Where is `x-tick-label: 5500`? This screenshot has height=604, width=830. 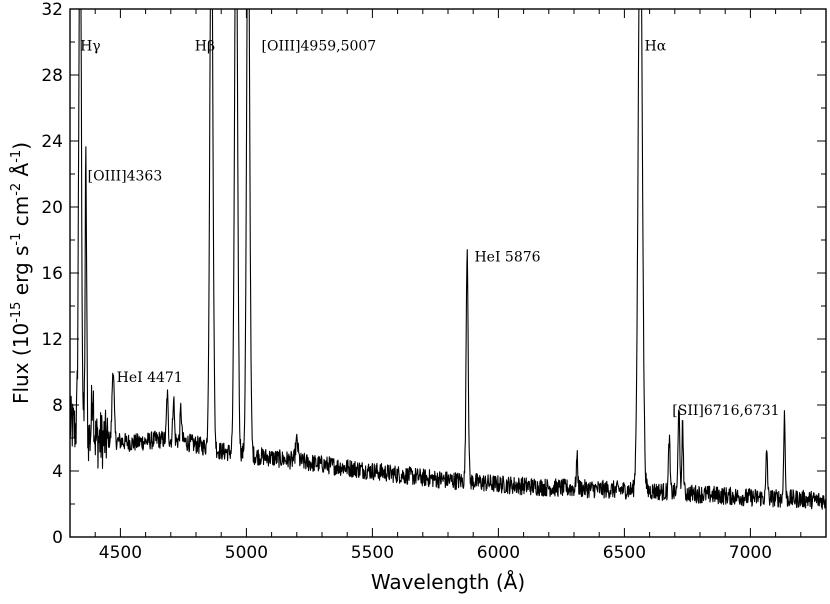
x-tick-label: 5500 is located at coordinates (372, 553).